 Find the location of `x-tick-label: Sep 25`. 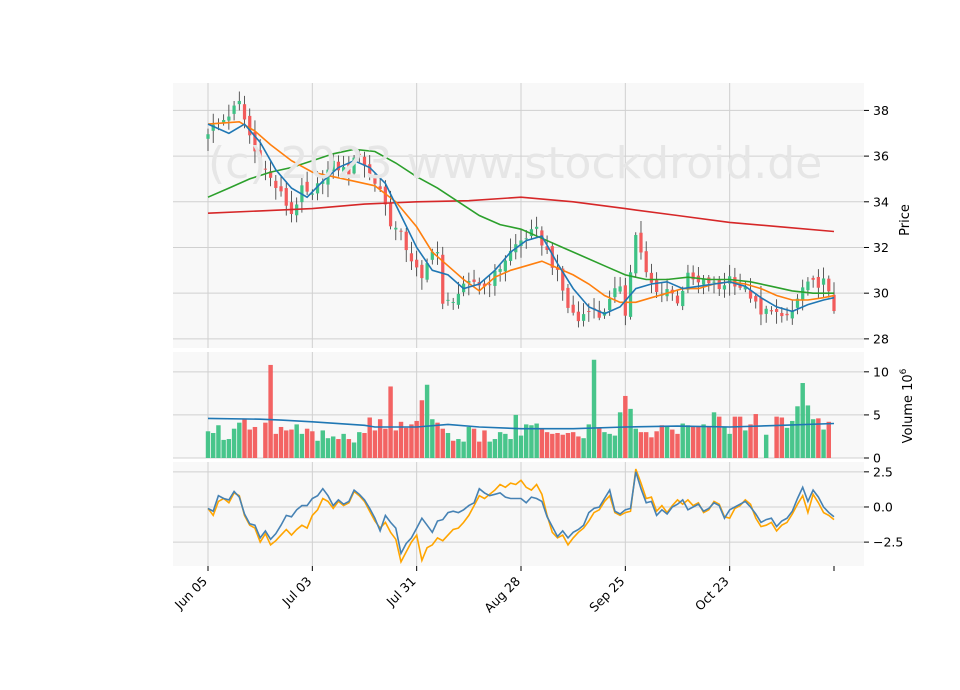

x-tick-label: Sep 25 is located at coordinates (606, 594).